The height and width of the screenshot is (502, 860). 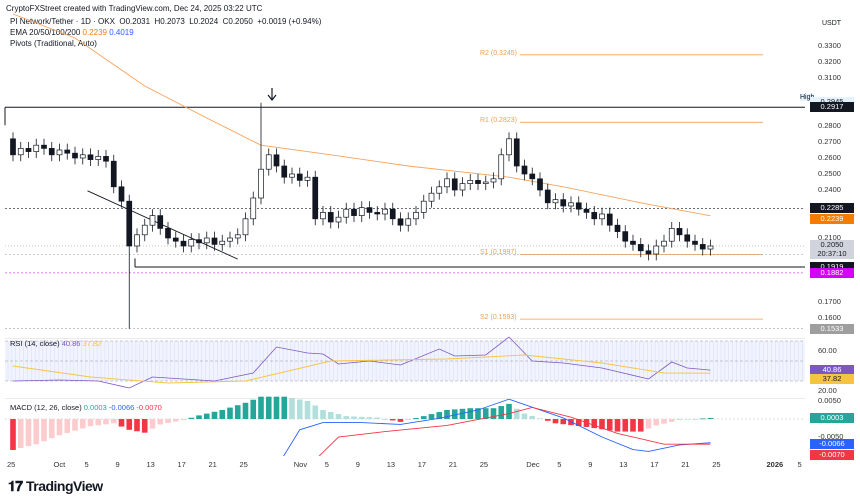 What do you see at coordinates (62, 21) in the screenshot?
I see `symbol-name: PI Network/Tether · 1D · OKX` at bounding box center [62, 21].